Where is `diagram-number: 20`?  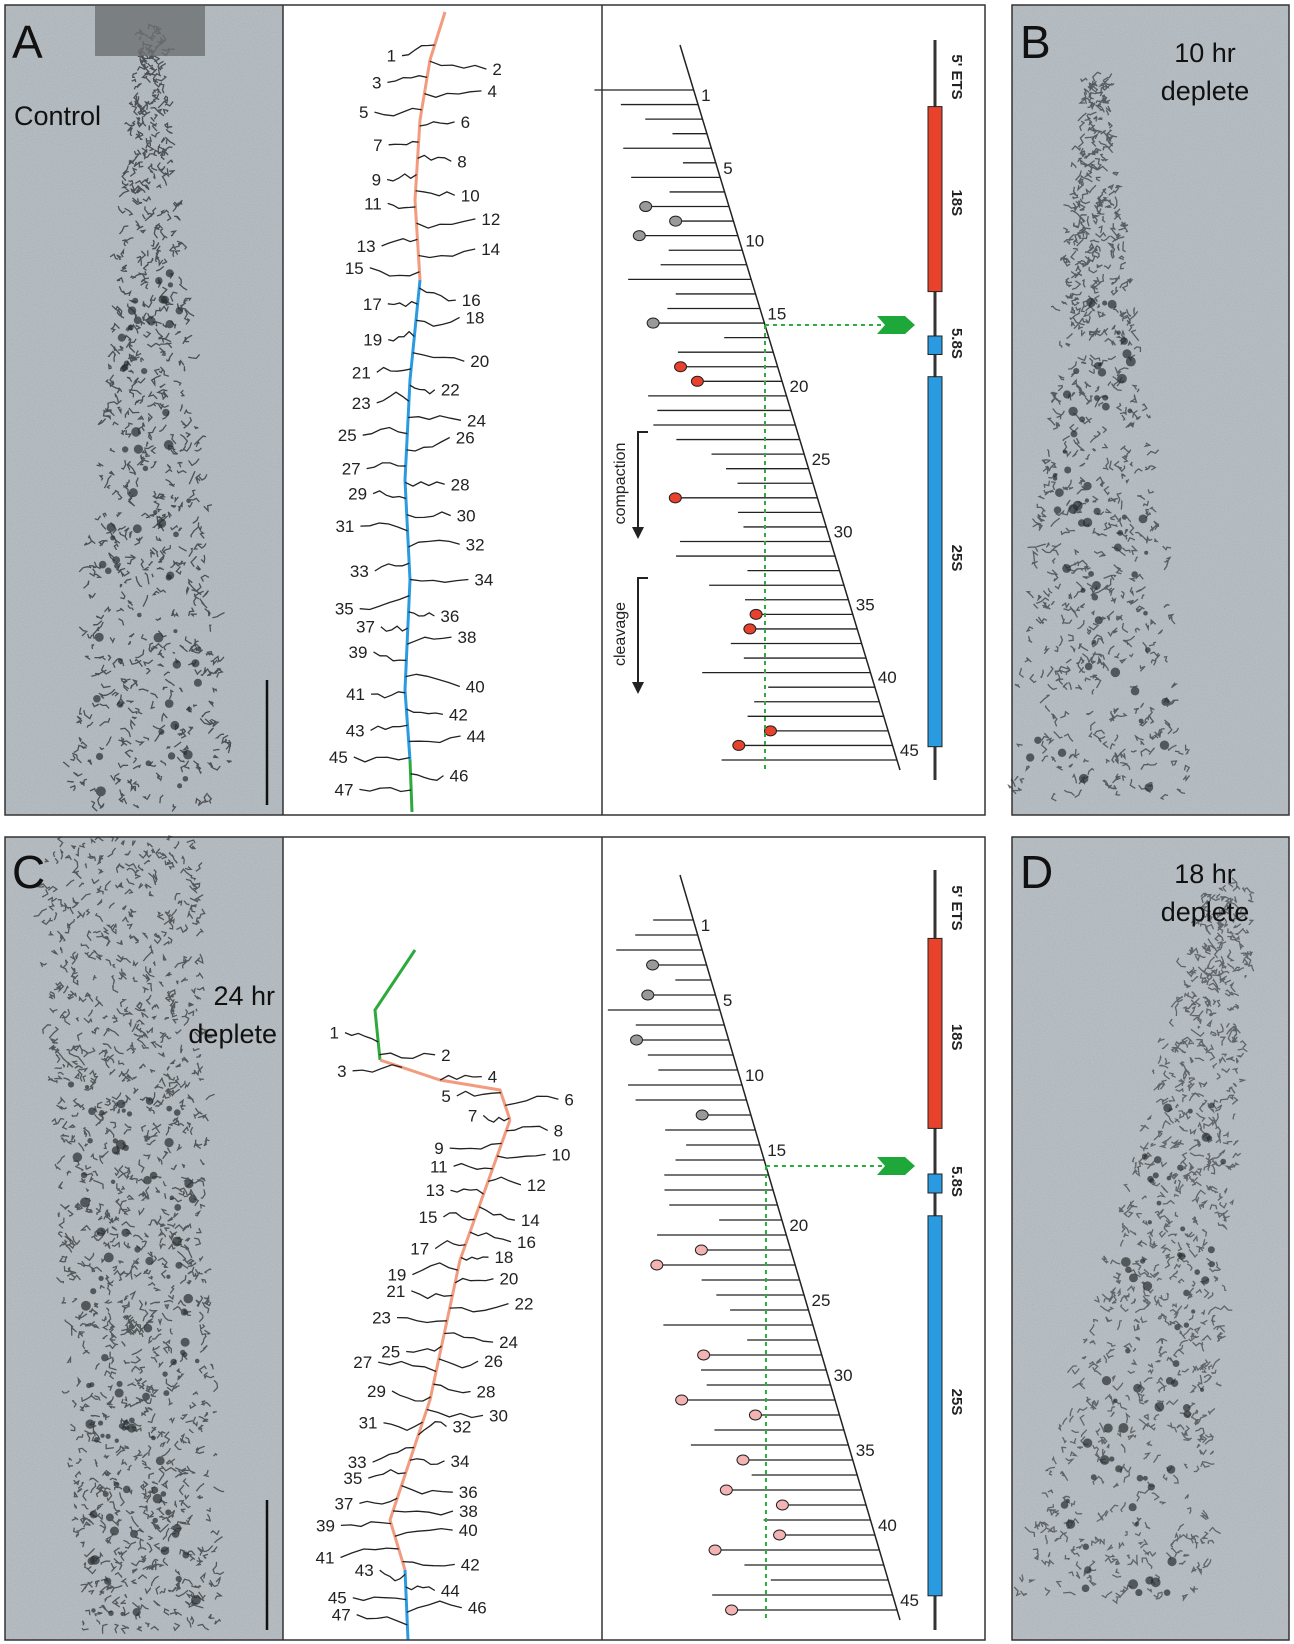
diagram-number: 20 is located at coordinates (799, 386).